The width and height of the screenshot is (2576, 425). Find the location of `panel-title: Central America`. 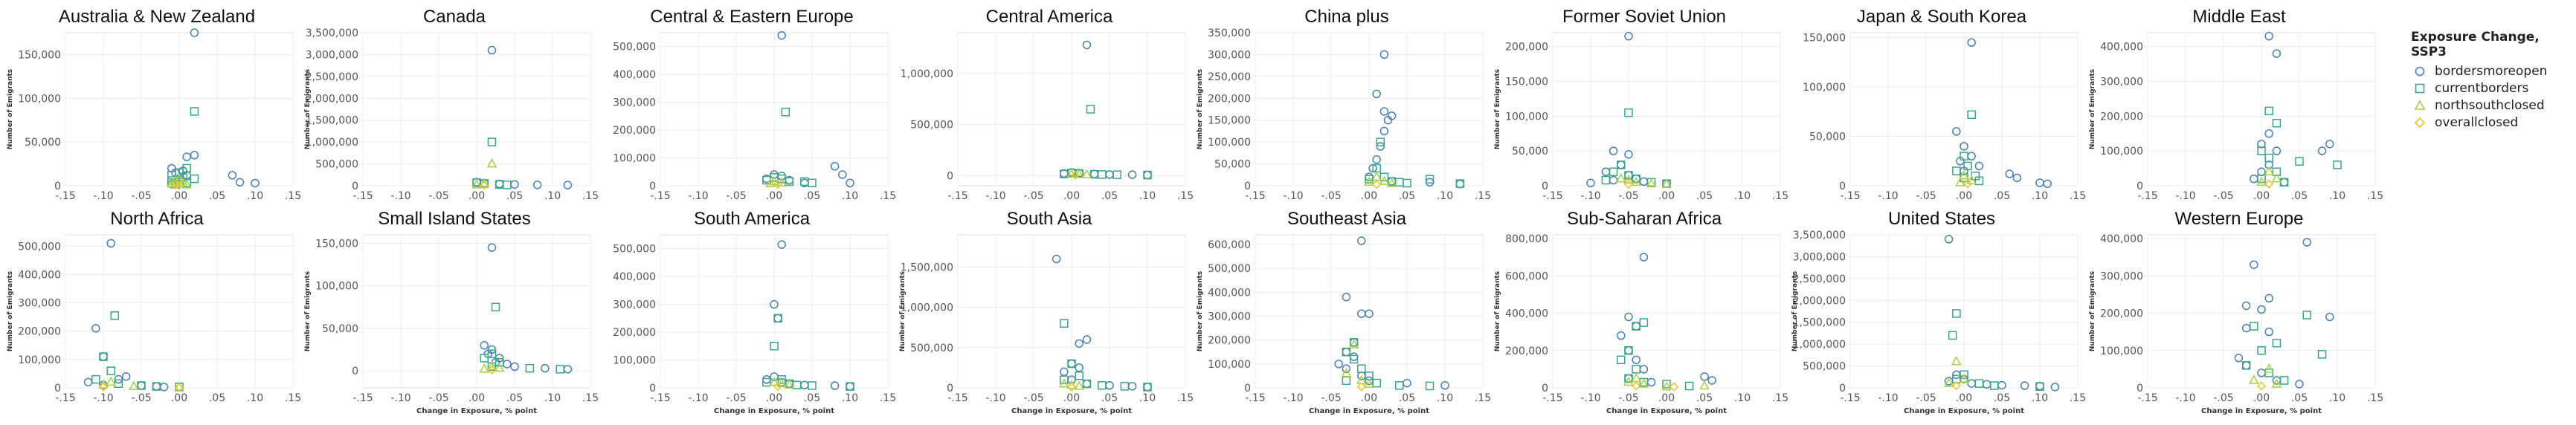

panel-title: Central America is located at coordinates (1049, 17).